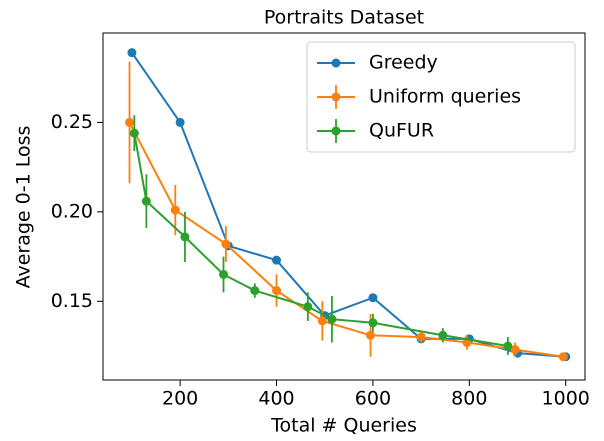 The width and height of the screenshot is (604, 441). Describe the element at coordinates (276, 399) in the screenshot. I see `x-tick-label: 400` at that location.